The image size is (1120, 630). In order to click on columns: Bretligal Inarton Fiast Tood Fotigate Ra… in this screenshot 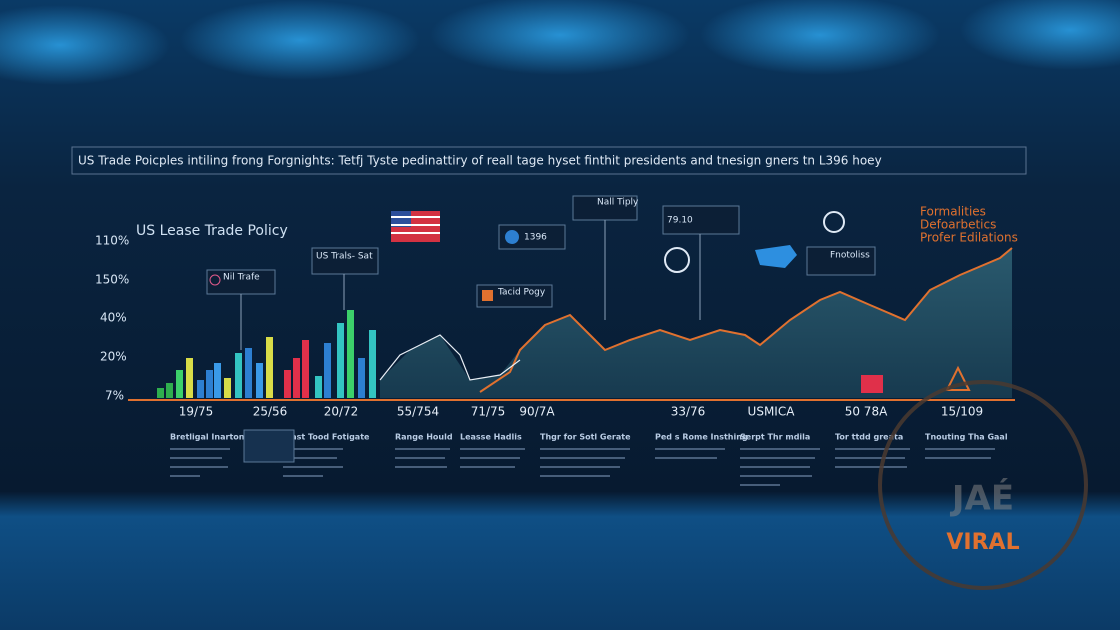, I will do `click(589, 457)`.